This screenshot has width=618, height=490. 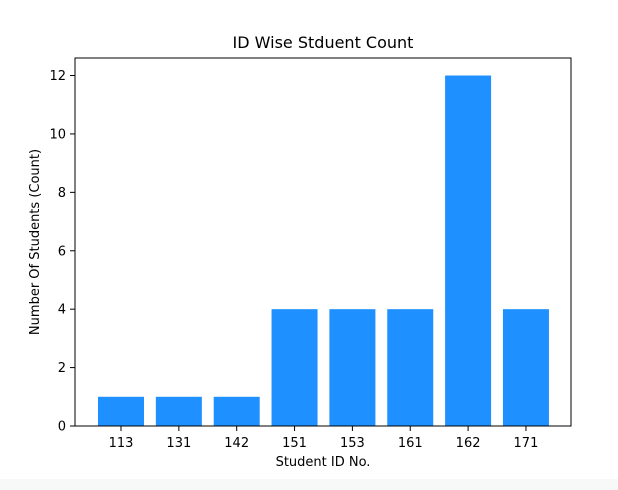 What do you see at coordinates (323, 42) in the screenshot?
I see `chart-title: ID Wise Stduent Count` at bounding box center [323, 42].